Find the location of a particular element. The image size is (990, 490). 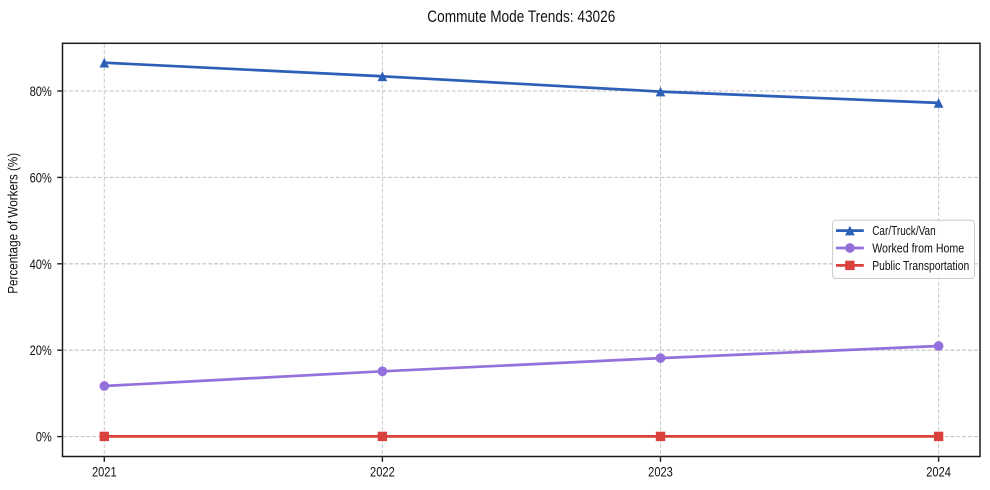

svg-text: 2024 is located at coordinates (938, 472).